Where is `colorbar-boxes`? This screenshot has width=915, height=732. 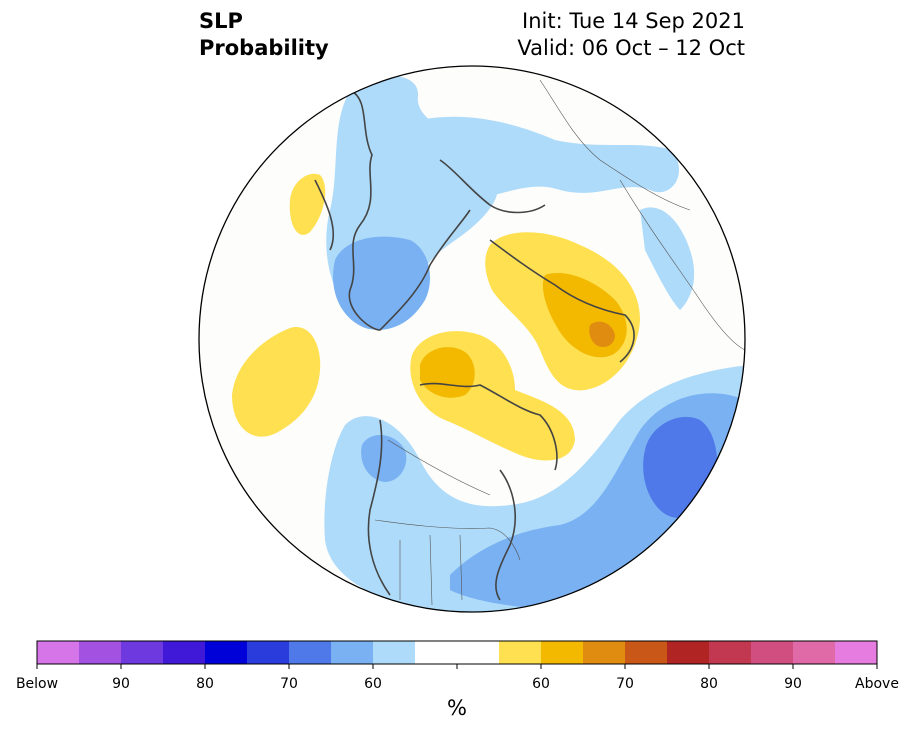
colorbar-boxes is located at coordinates (457, 652).